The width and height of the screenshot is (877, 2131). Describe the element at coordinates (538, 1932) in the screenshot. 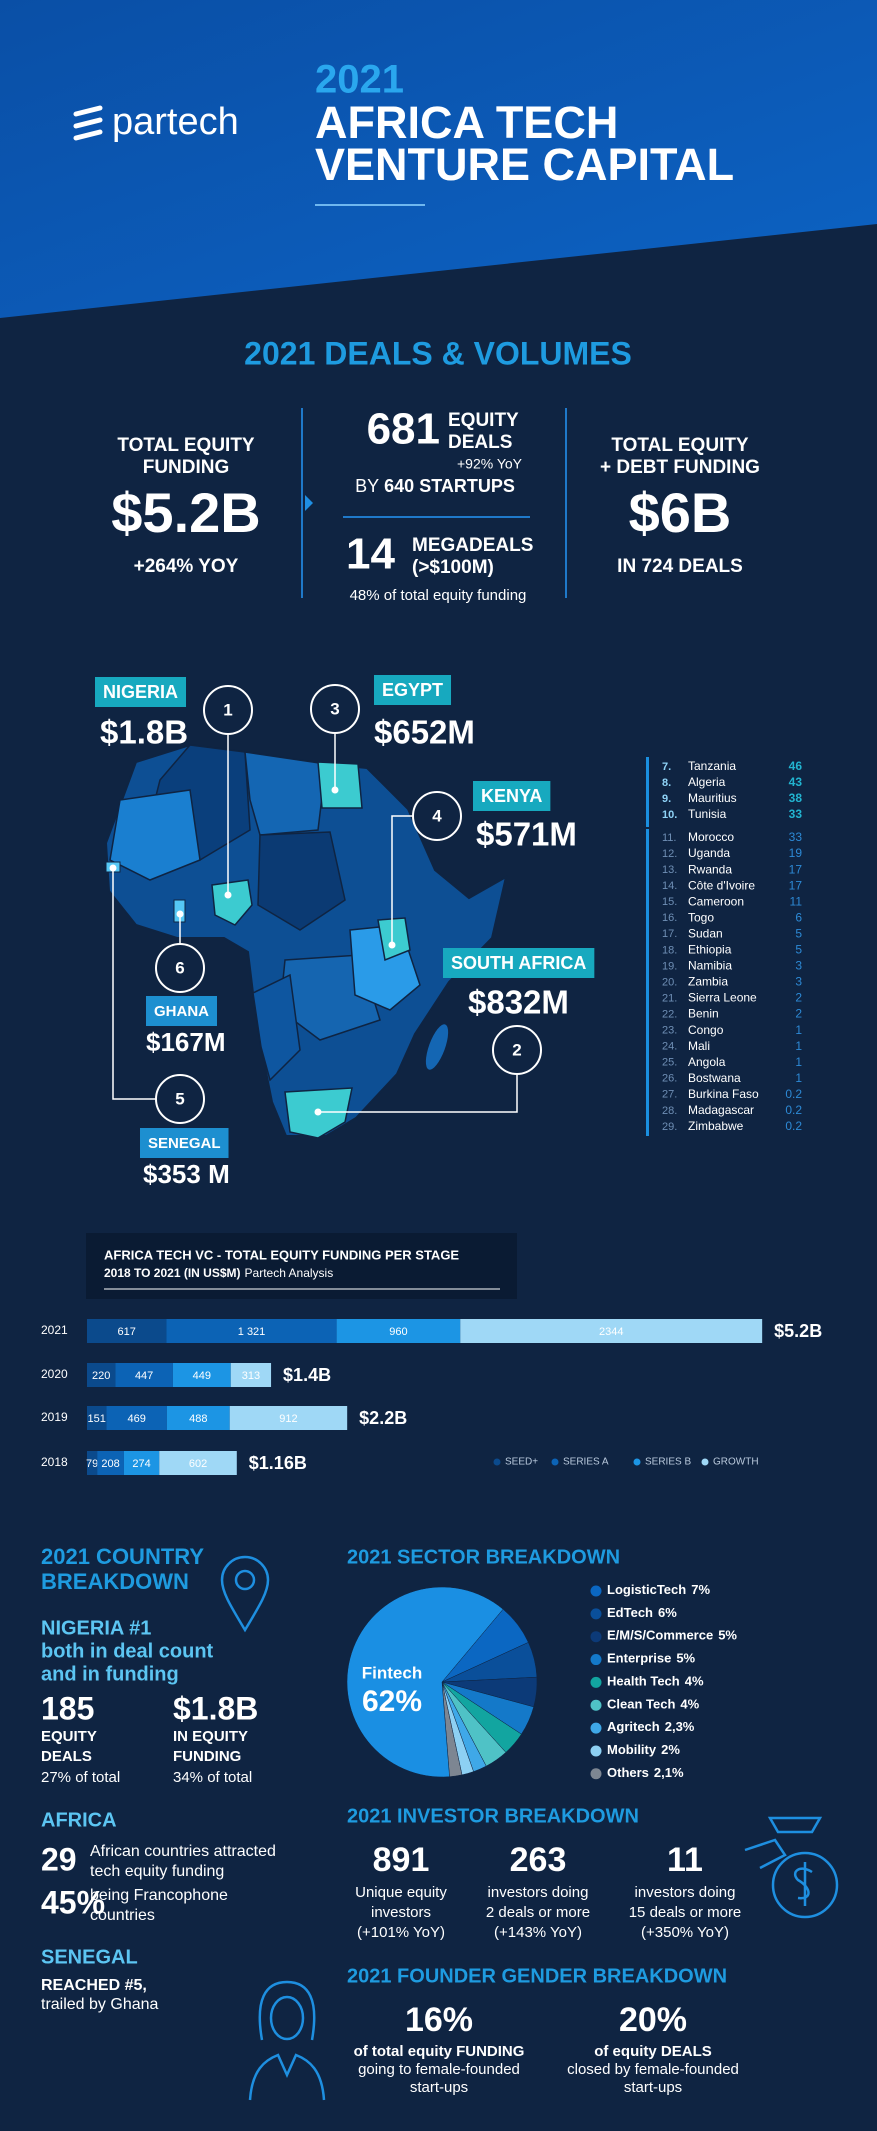

I see `investor-text: (+143% YoY)` at that location.